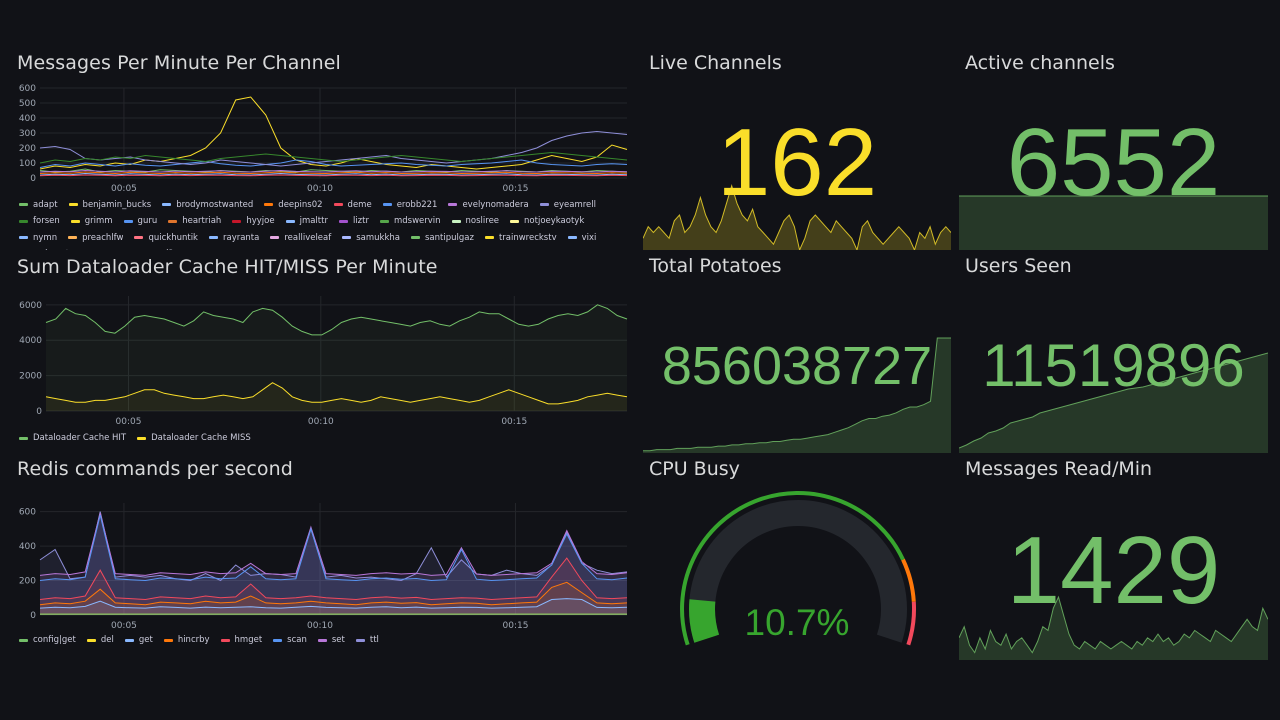  Describe the element at coordinates (109, 205) in the screenshot. I see `legend-item: benjamin_bucks` at that location.